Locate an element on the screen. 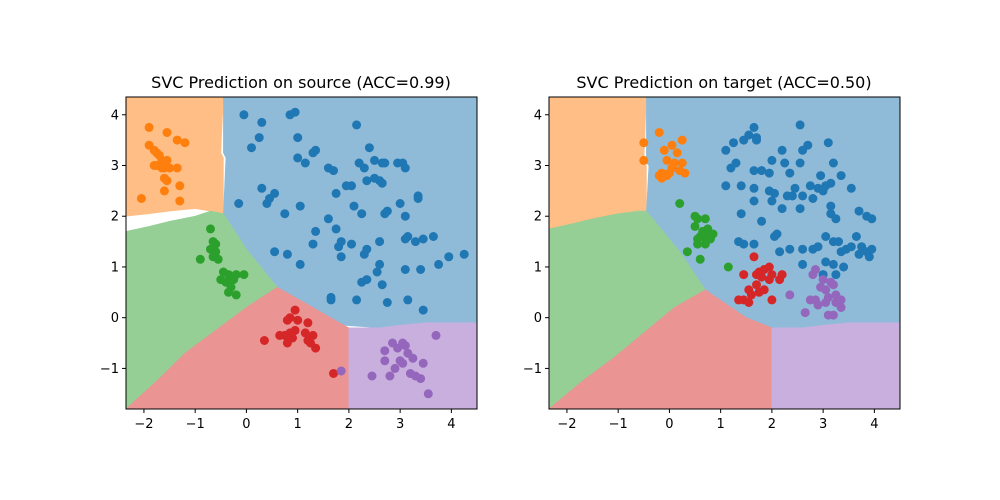 The image size is (1000, 500). x-tick-label: 2 is located at coordinates (349, 424).